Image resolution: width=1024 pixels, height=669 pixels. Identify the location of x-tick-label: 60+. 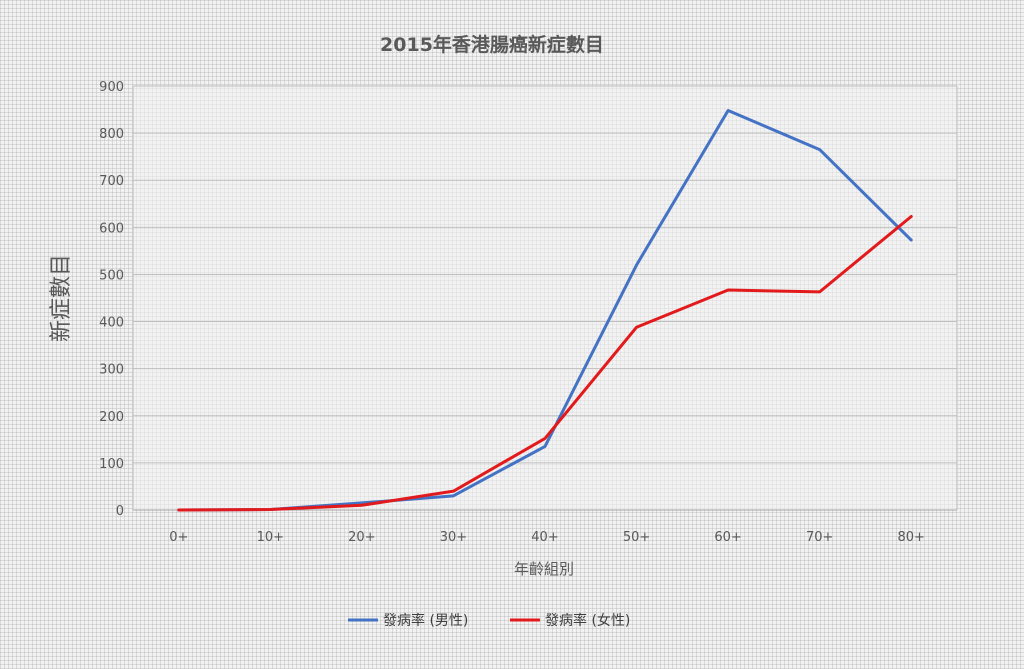
(727, 537).